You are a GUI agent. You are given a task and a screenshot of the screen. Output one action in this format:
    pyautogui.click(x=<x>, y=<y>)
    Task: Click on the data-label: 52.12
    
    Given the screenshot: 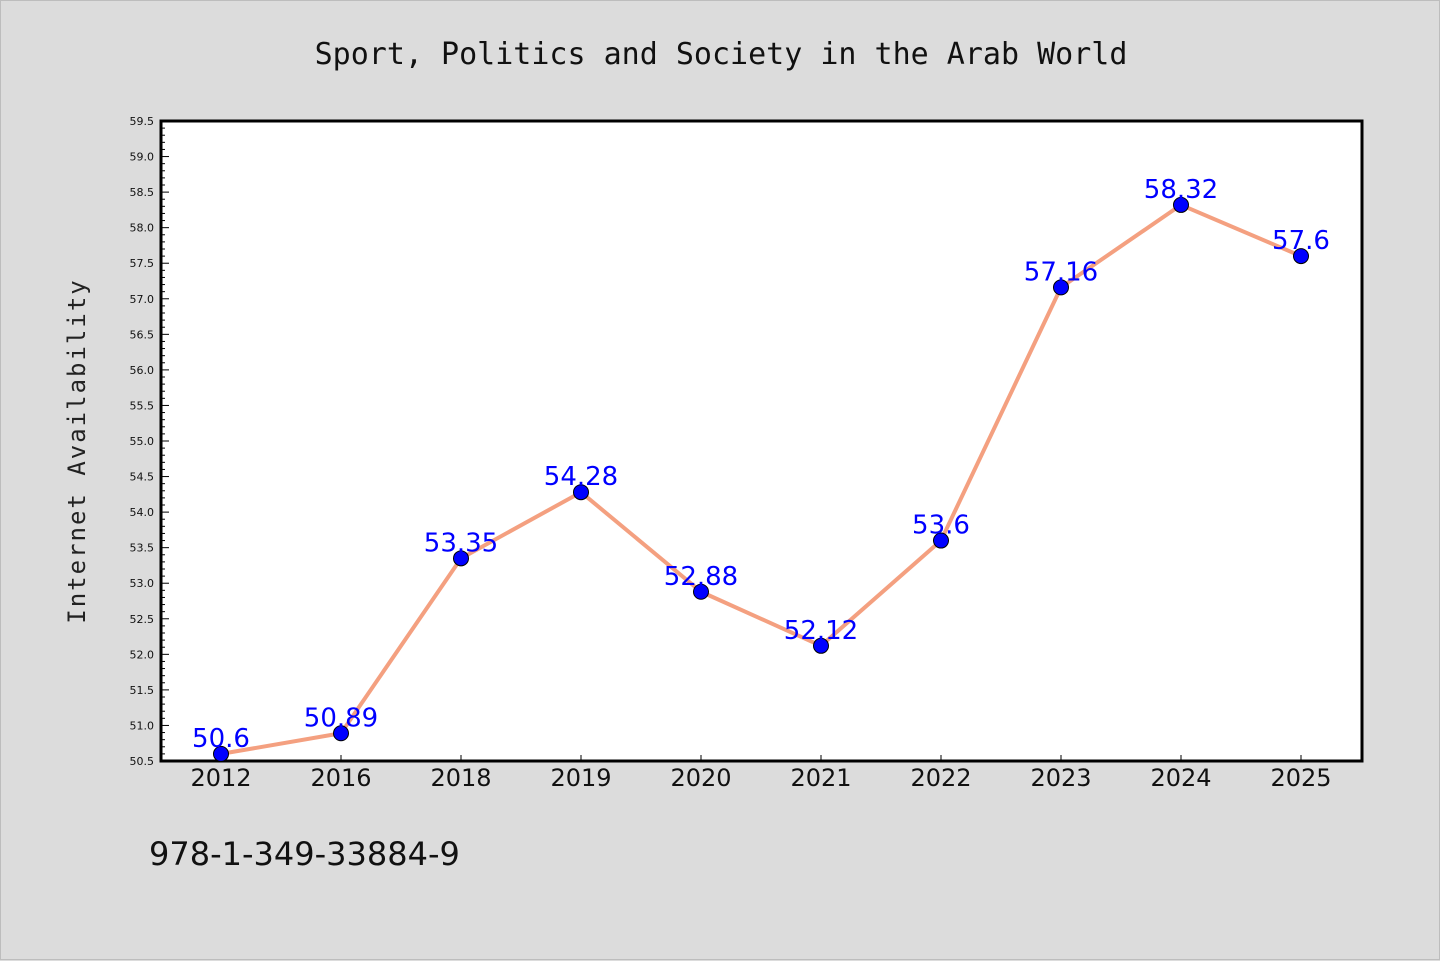 What is the action you would take?
    pyautogui.click(x=821, y=631)
    